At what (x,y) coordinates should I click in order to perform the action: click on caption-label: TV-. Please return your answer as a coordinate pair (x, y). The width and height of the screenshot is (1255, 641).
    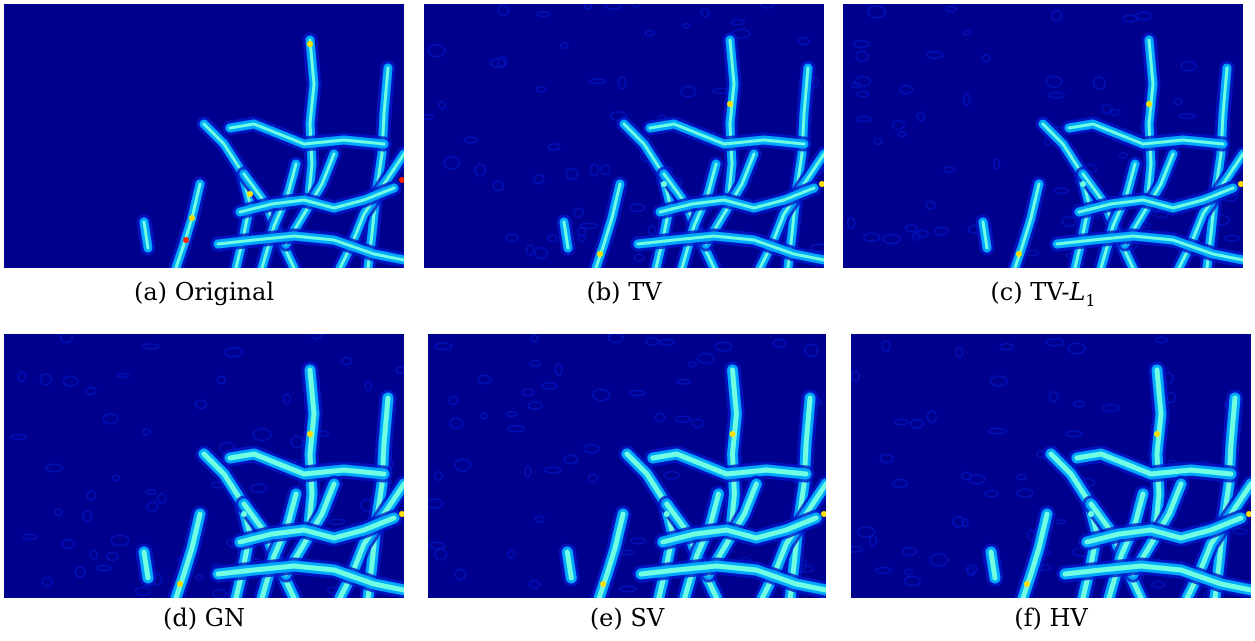
    Looking at the image, I should click on (1050, 292).